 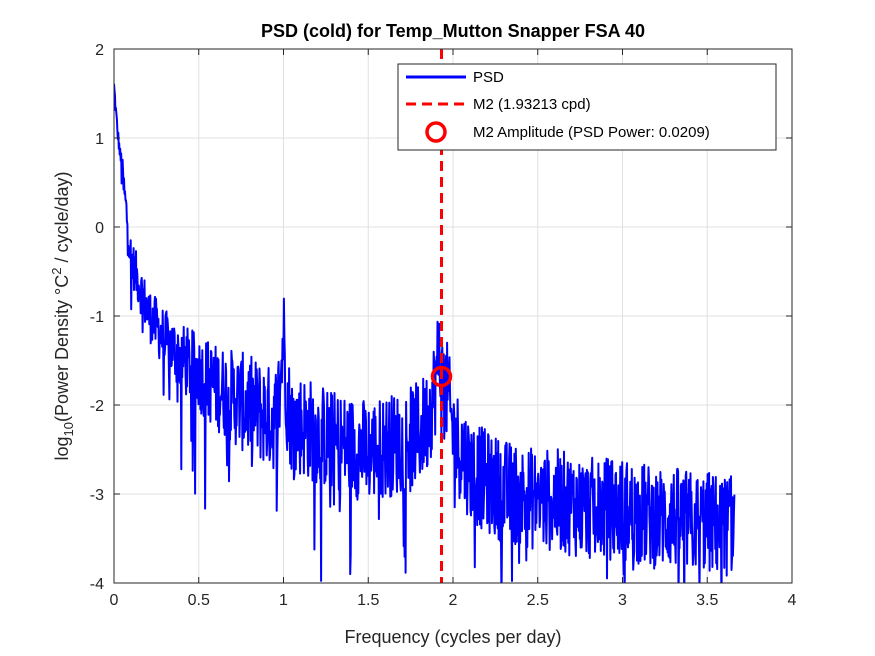 I want to click on y-axis-label-prefix: log, so click(x=62, y=448).